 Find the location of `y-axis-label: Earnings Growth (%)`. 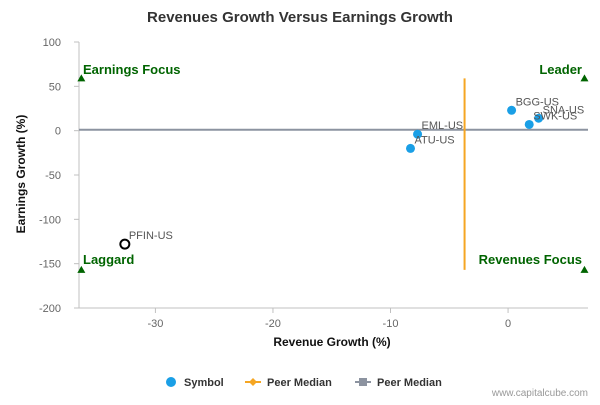

y-axis-label: Earnings Growth (%) is located at coordinates (21, 174).